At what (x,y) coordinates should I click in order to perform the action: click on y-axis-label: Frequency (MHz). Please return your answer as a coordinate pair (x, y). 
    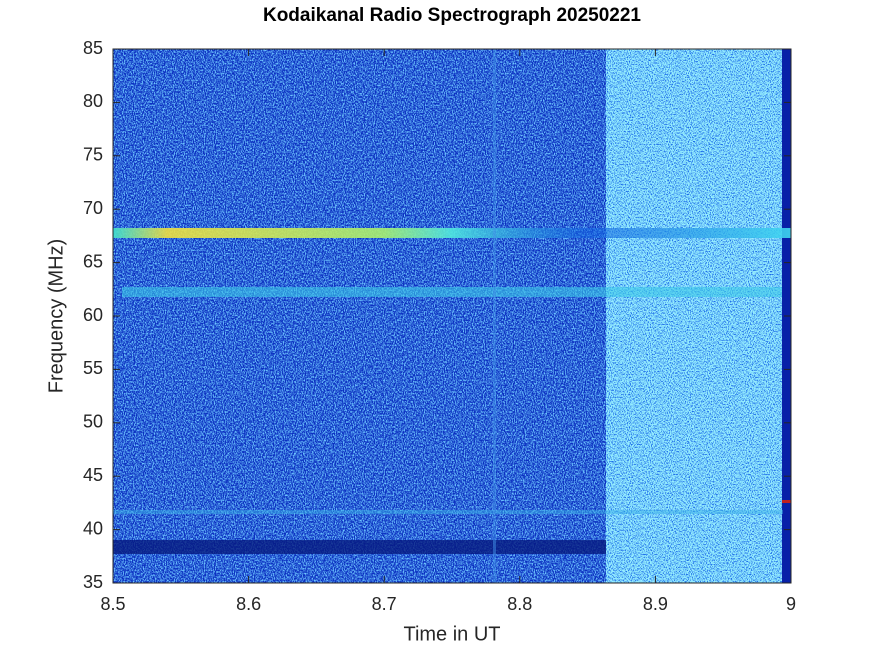
    Looking at the image, I should click on (56, 316).